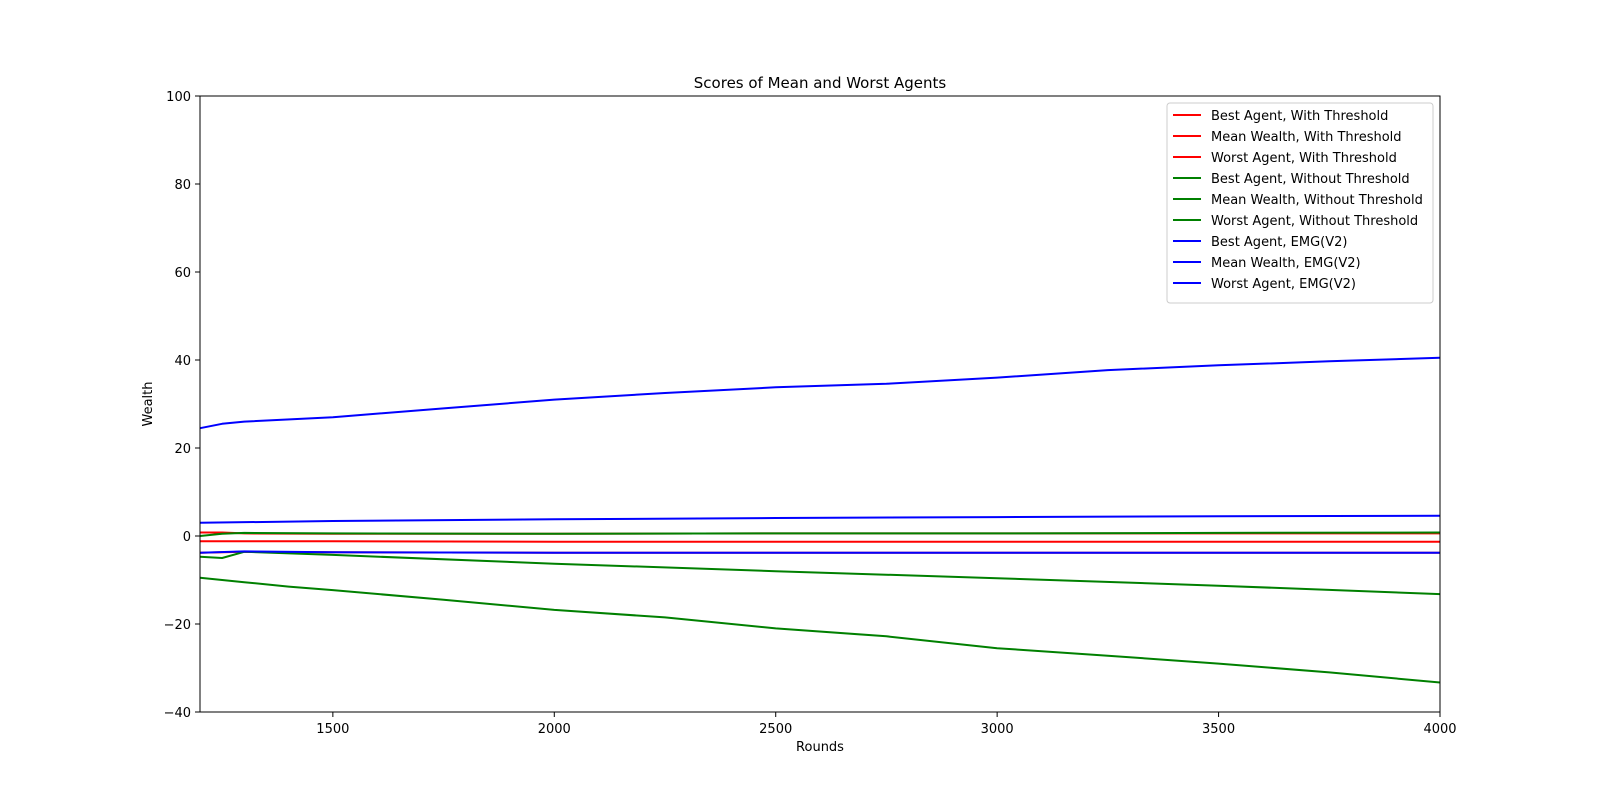  Describe the element at coordinates (1310, 179) in the screenshot. I see `legend-label: Best Agent, Without Threshold` at that location.